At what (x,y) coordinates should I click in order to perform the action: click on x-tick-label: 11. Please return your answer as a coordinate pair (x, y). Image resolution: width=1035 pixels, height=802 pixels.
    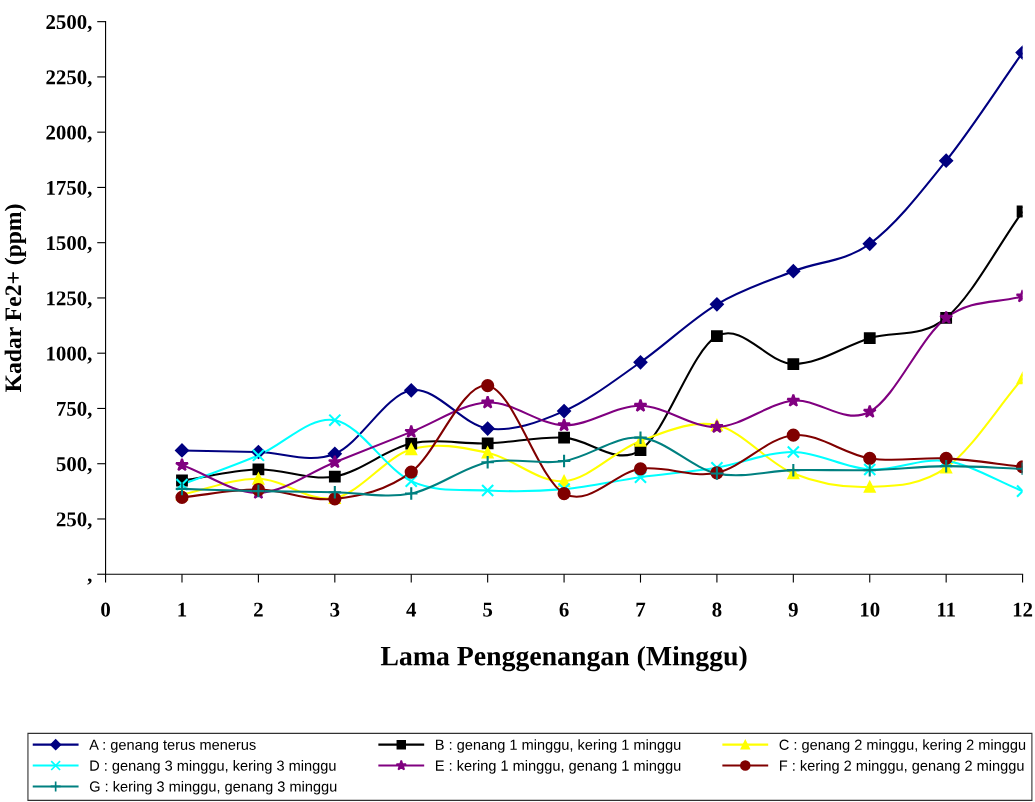
    Looking at the image, I should click on (946, 609).